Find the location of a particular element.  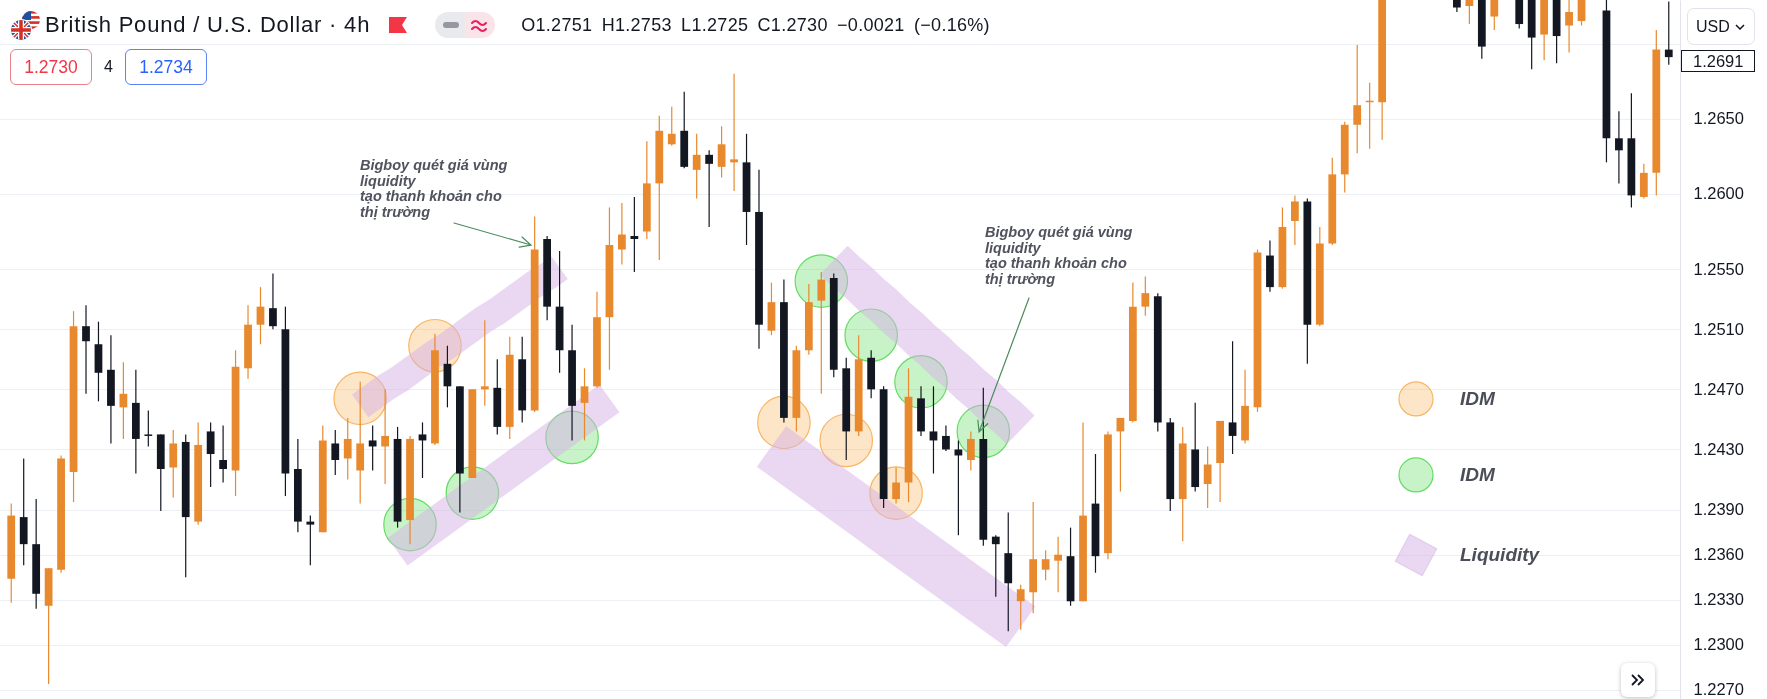

annotation: 1.2734 is located at coordinates (166, 67).